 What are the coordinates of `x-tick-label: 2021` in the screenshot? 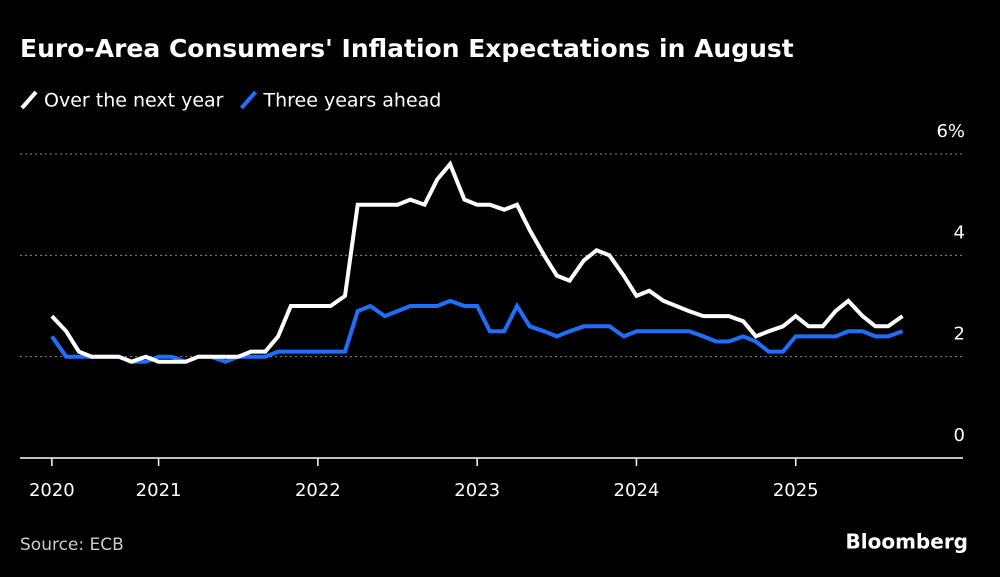 It's located at (159, 490).